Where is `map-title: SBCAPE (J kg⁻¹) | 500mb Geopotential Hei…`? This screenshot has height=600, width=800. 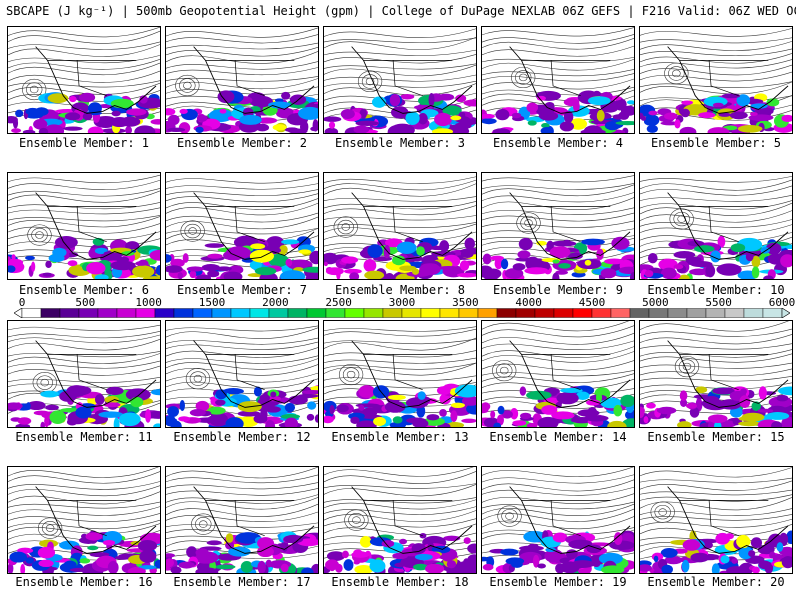
map-title: SBCAPE (J kg⁻¹) | 500mb Geopotential Hei… is located at coordinates (401, 11).